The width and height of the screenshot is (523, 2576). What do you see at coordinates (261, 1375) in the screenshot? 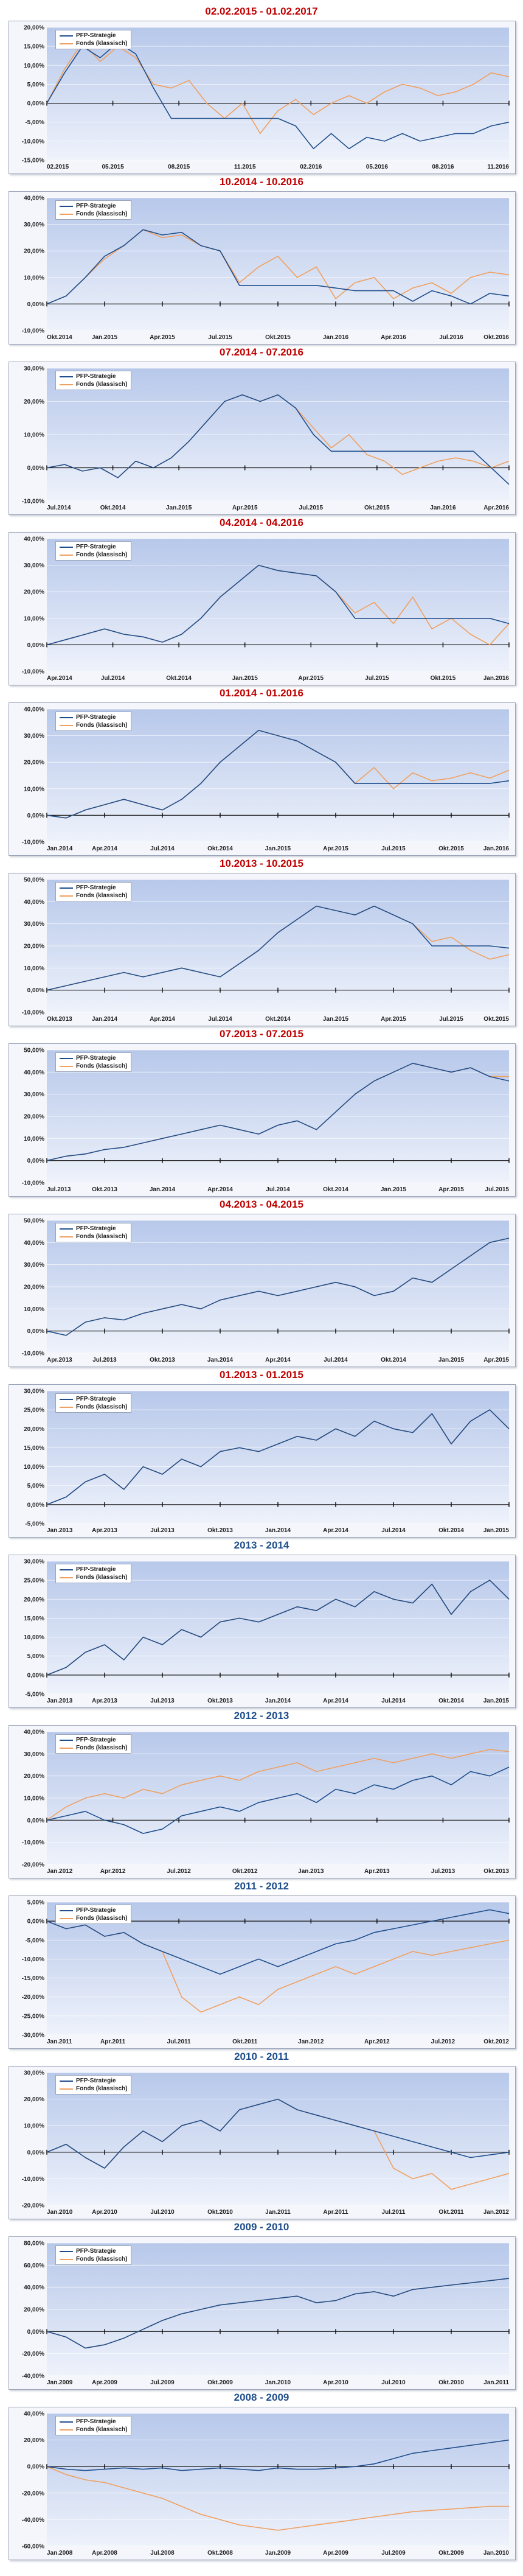
I see `chart-title: 01.2013 - 01.2015` at bounding box center [261, 1375].